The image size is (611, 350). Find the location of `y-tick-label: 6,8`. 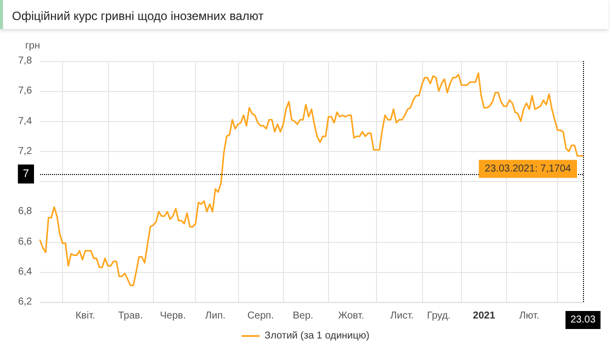

y-tick-label: 6,8 is located at coordinates (25, 212).